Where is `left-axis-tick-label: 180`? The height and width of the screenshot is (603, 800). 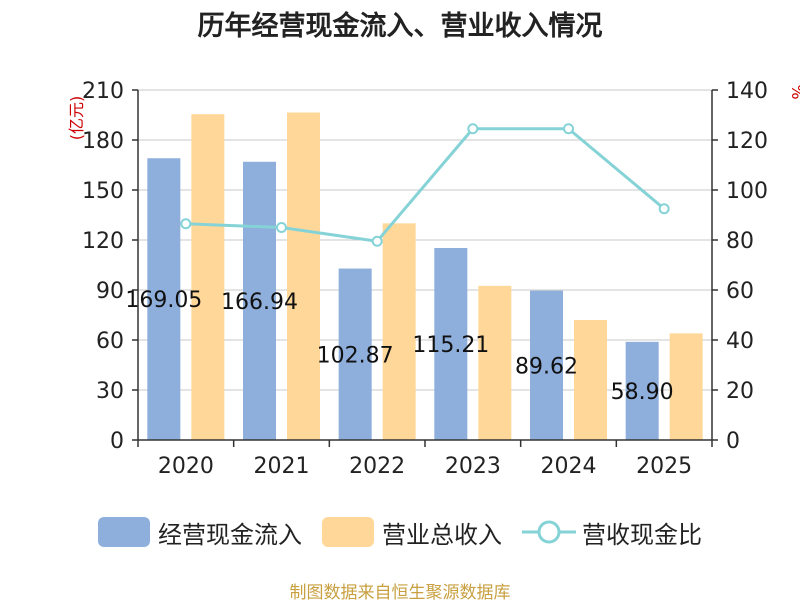
left-axis-tick-label: 180 is located at coordinates (103, 141).